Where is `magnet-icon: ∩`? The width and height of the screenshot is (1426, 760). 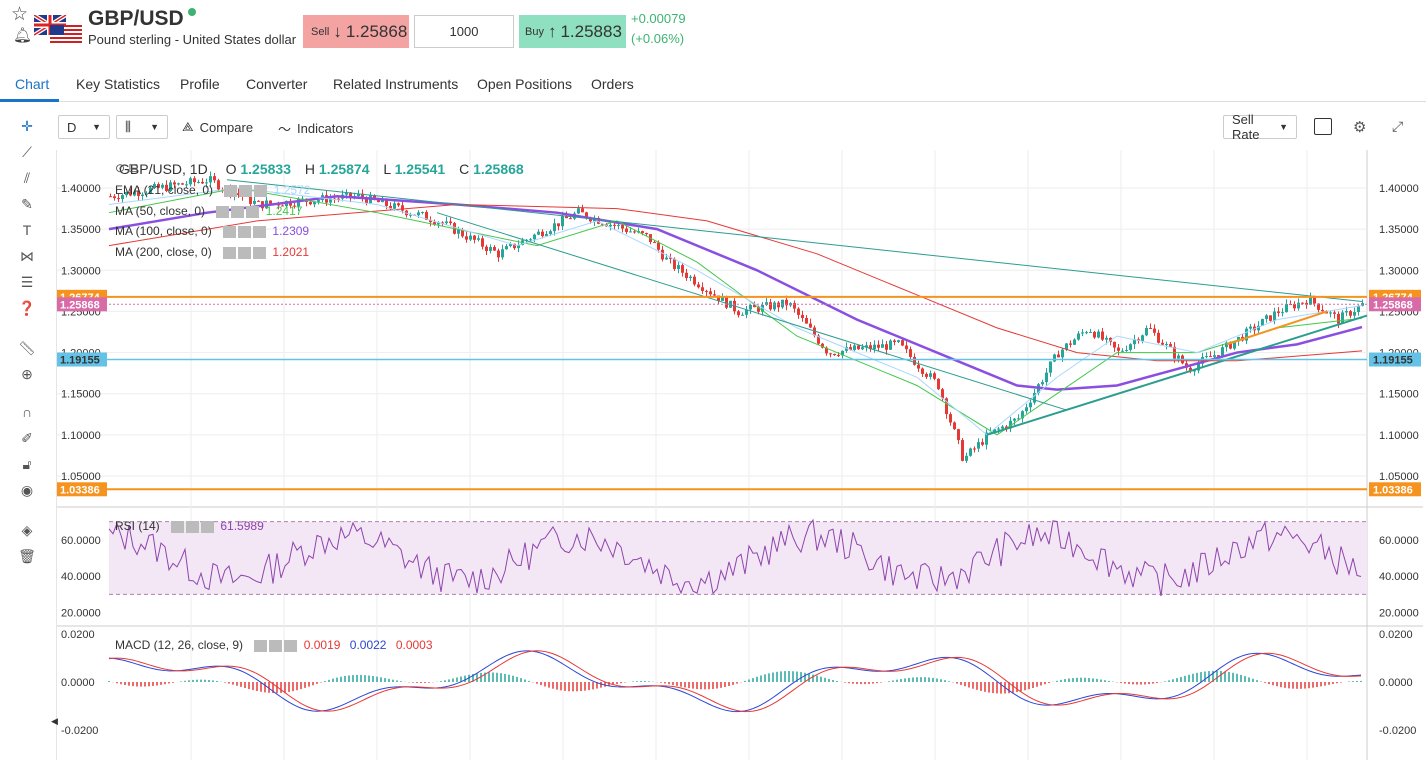
magnet-icon: ∩ is located at coordinates (27, 412).